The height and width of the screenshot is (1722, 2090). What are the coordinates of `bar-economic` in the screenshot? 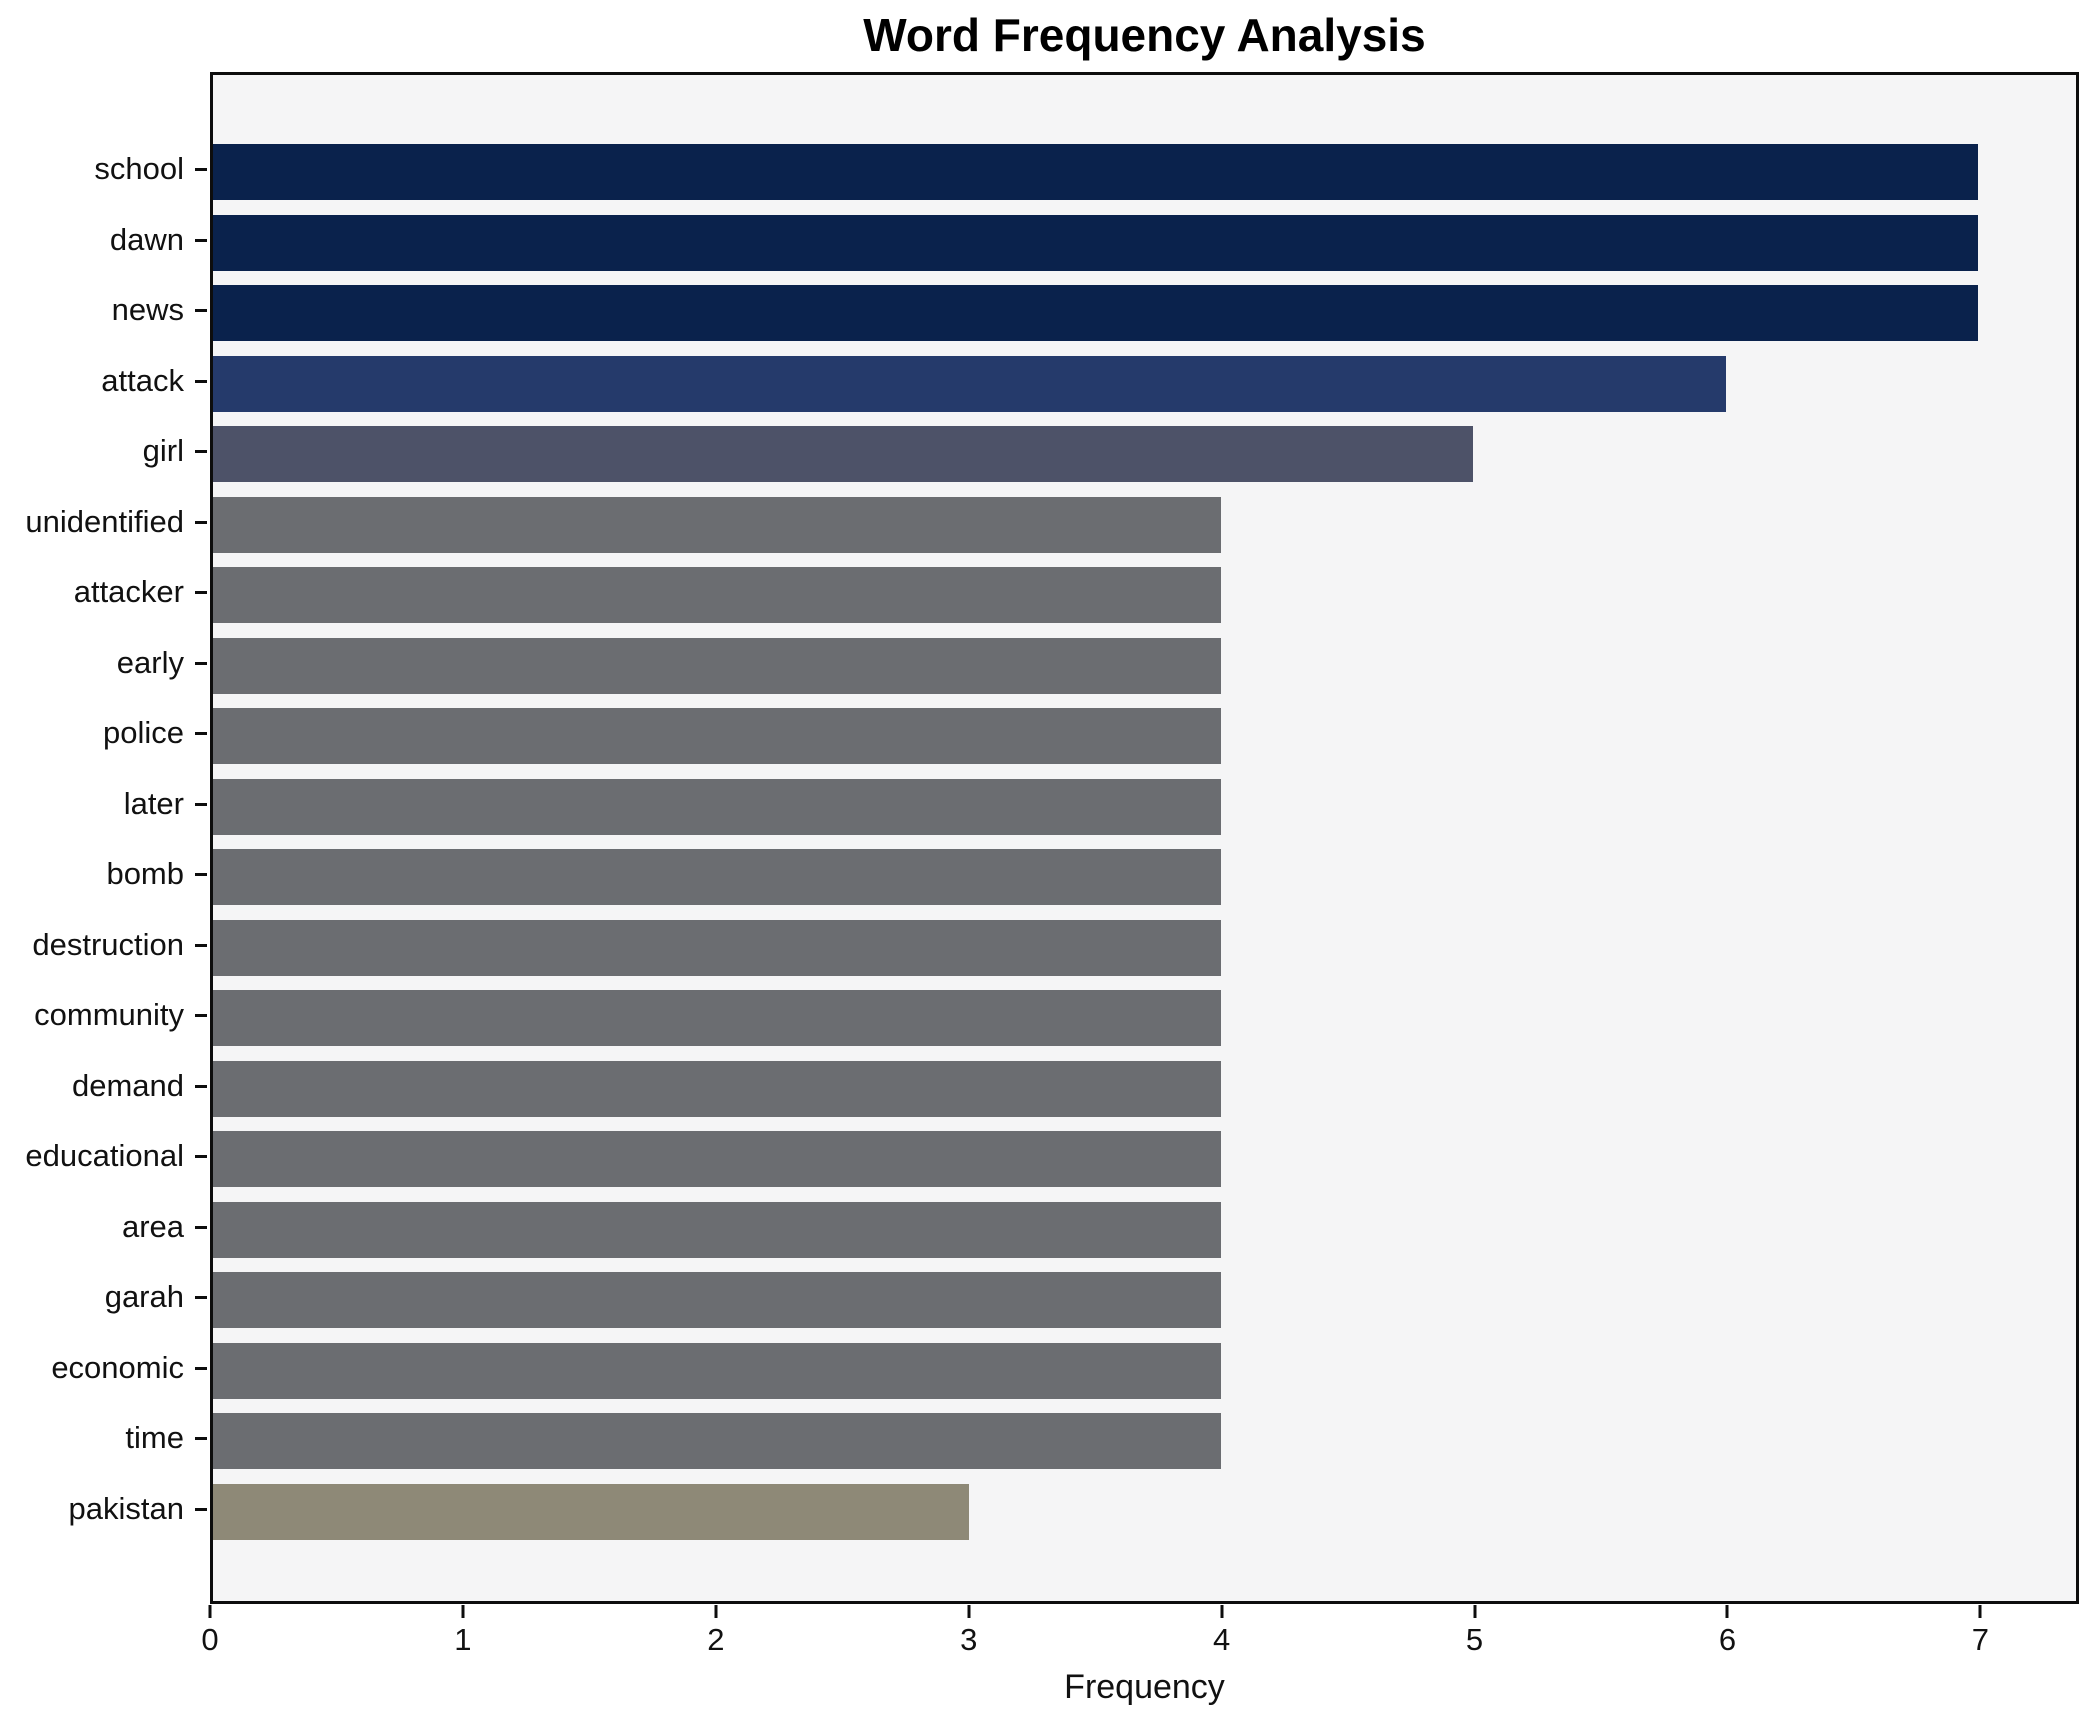 It's located at (717, 1370).